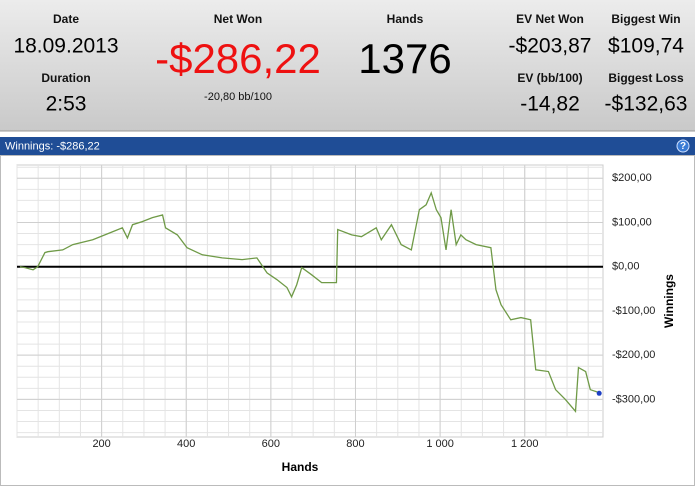  What do you see at coordinates (646, 78) in the screenshot?
I see `stat-label: Biggest Loss` at bounding box center [646, 78].